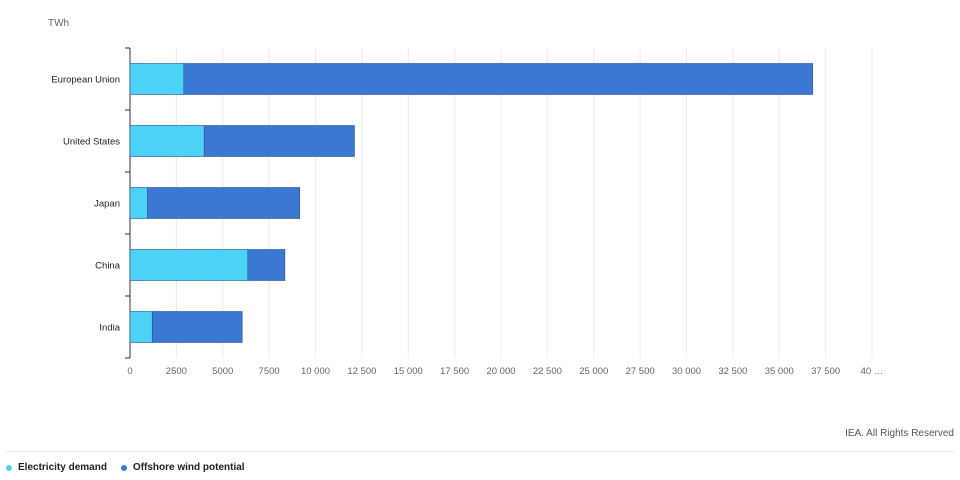  What do you see at coordinates (408, 371) in the screenshot?
I see `x-tick-label: 15 000` at bounding box center [408, 371].